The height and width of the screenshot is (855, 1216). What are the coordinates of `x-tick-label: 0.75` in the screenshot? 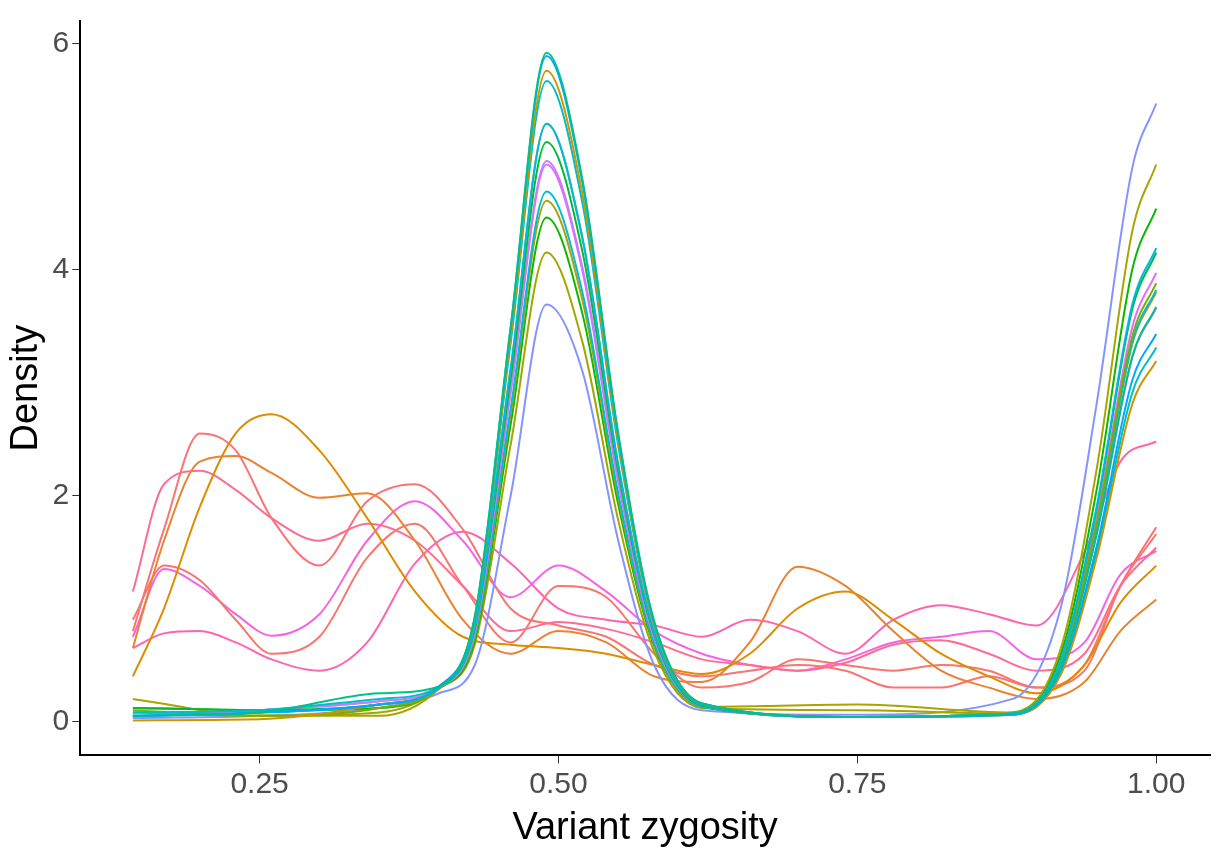 It's located at (857, 782).